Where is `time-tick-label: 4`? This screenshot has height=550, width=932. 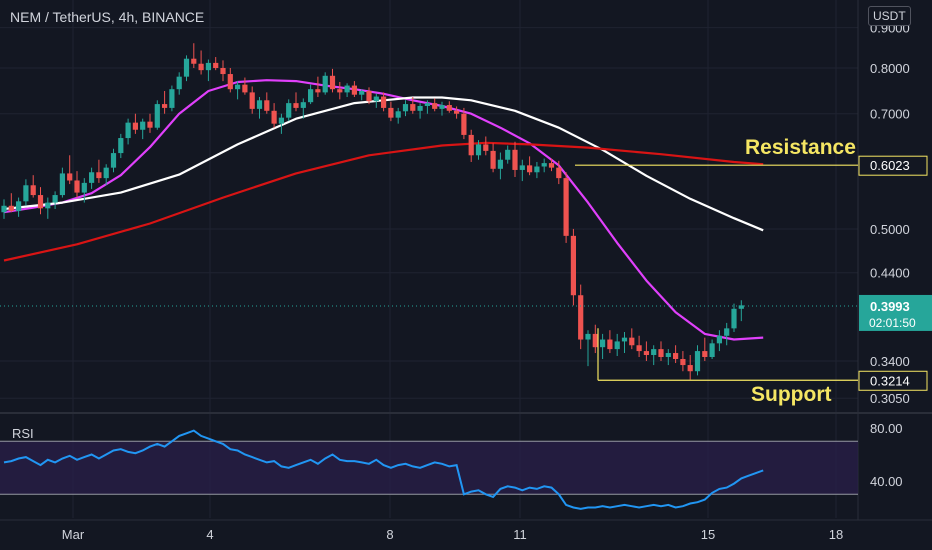 time-tick-label: 4 is located at coordinates (209, 534).